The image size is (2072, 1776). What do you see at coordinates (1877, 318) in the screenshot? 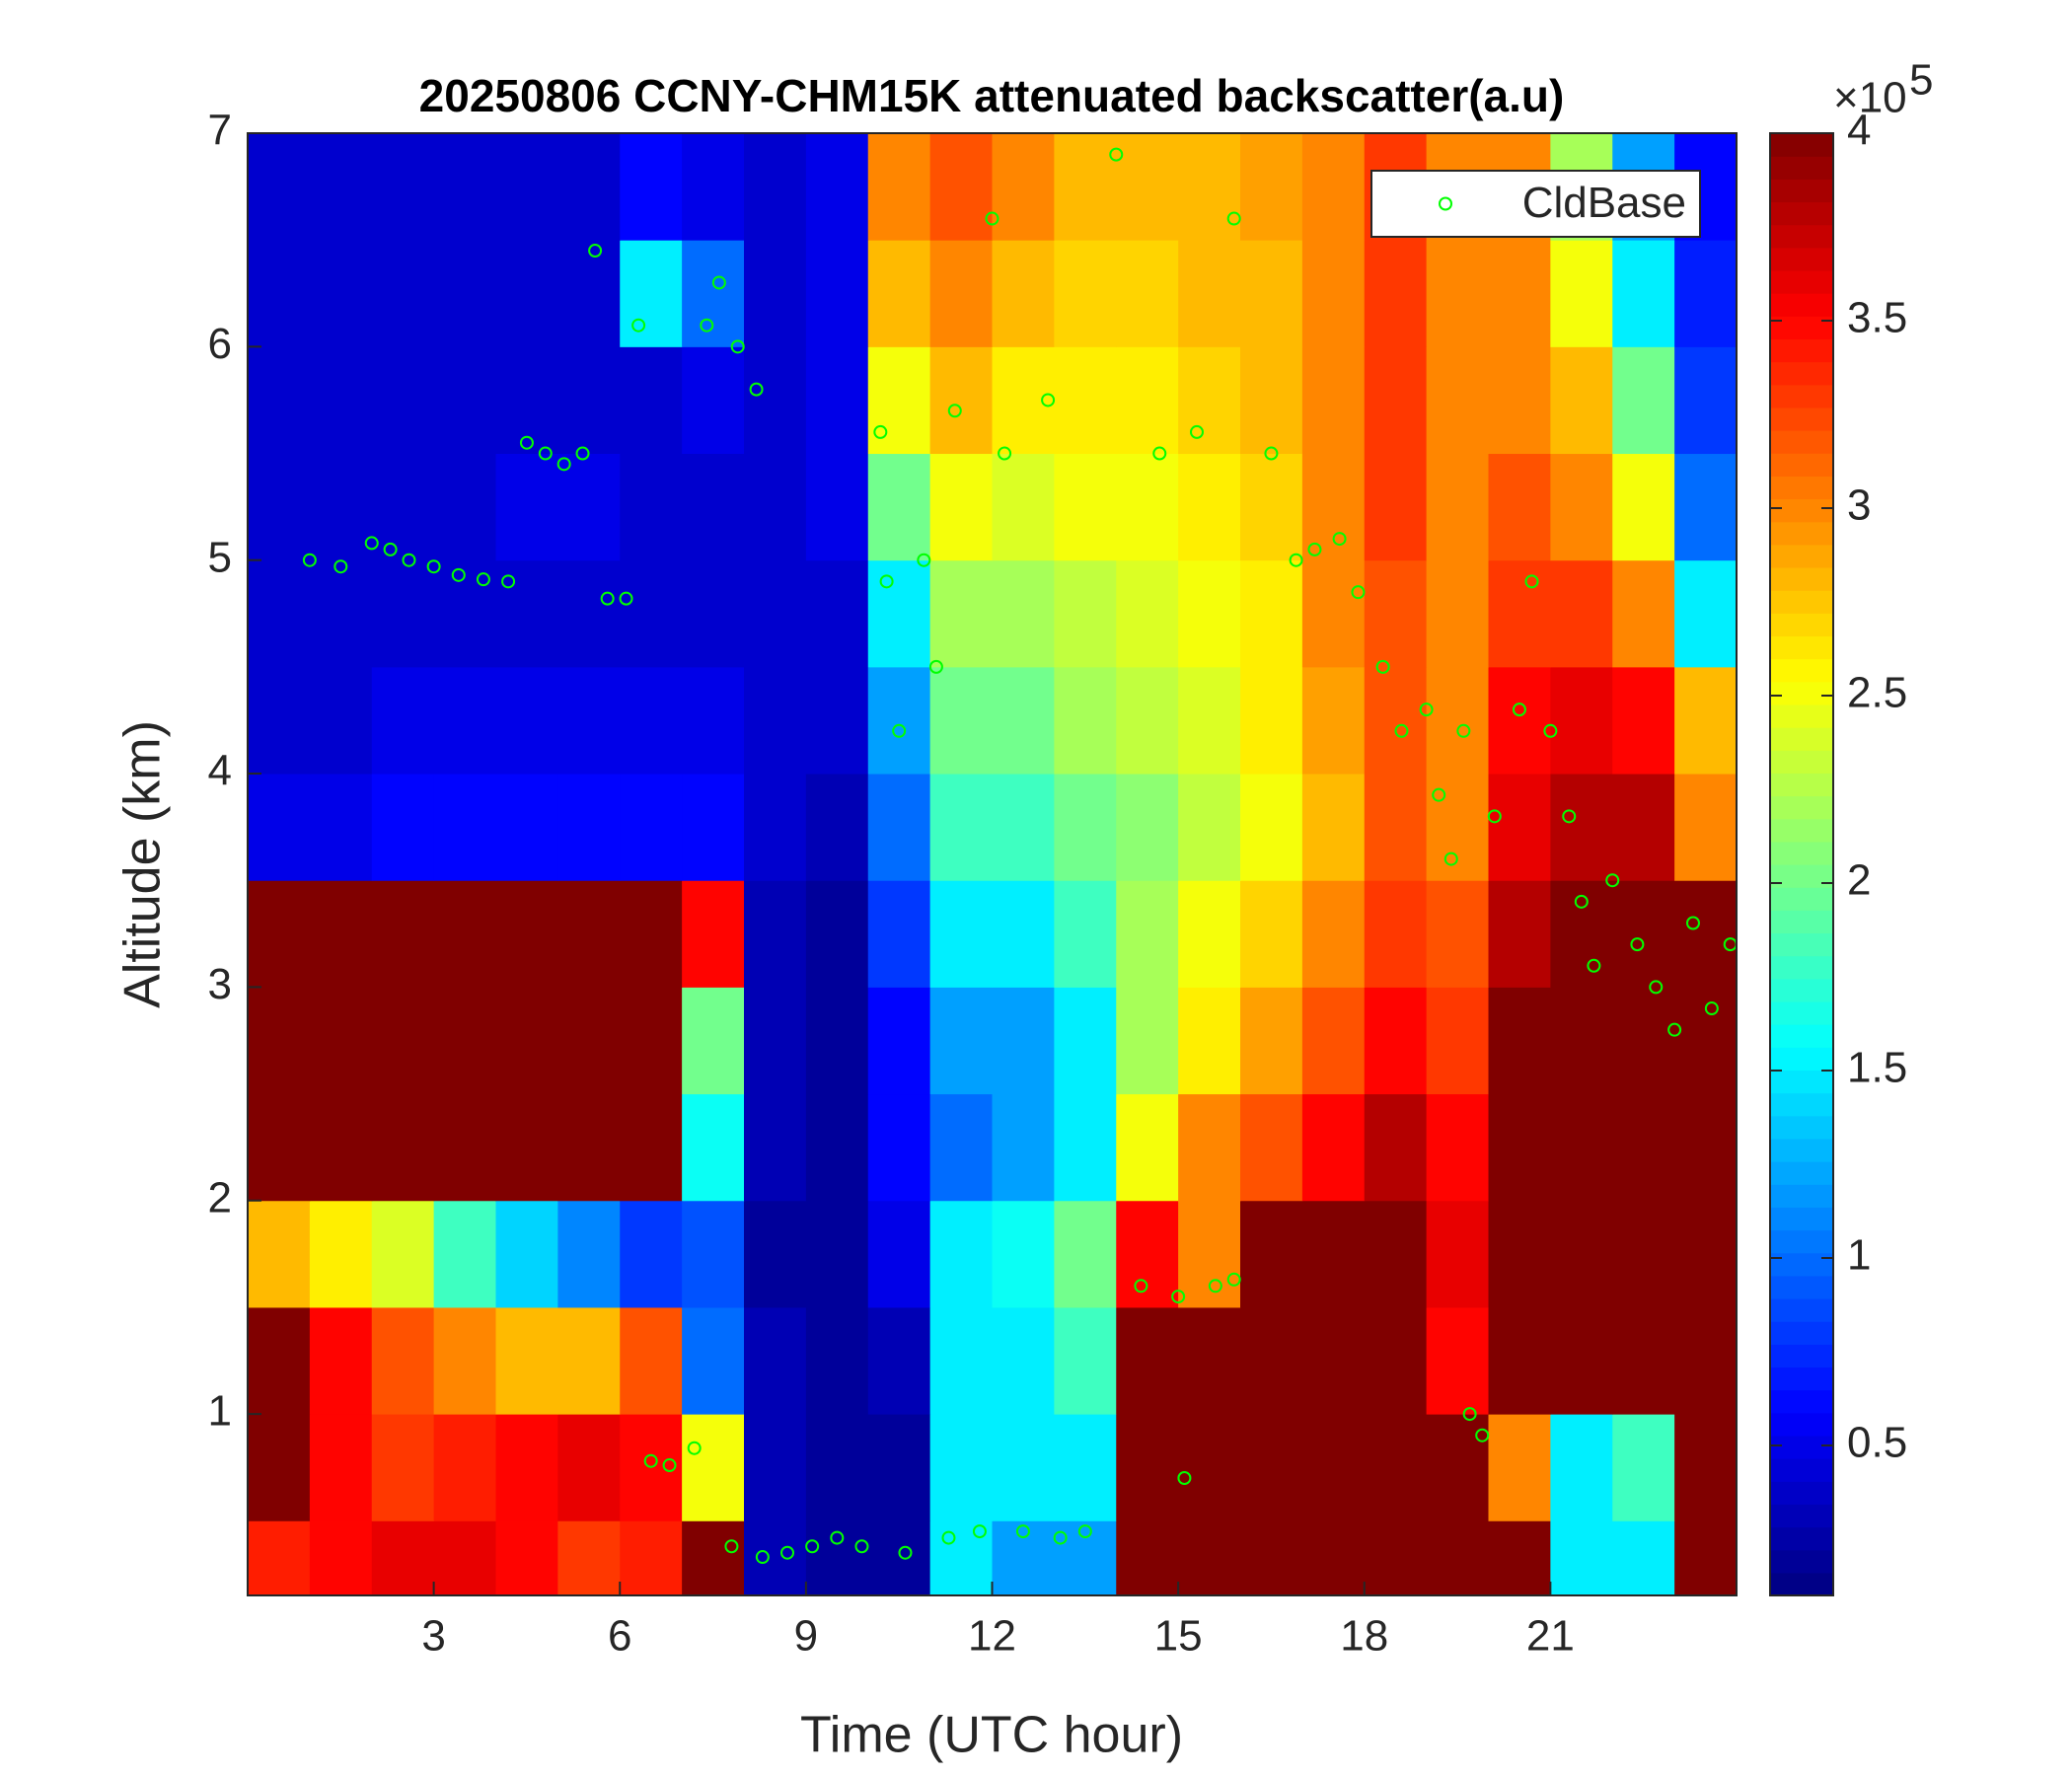
I see `colorbar-tick-label: 3.5` at bounding box center [1877, 318].